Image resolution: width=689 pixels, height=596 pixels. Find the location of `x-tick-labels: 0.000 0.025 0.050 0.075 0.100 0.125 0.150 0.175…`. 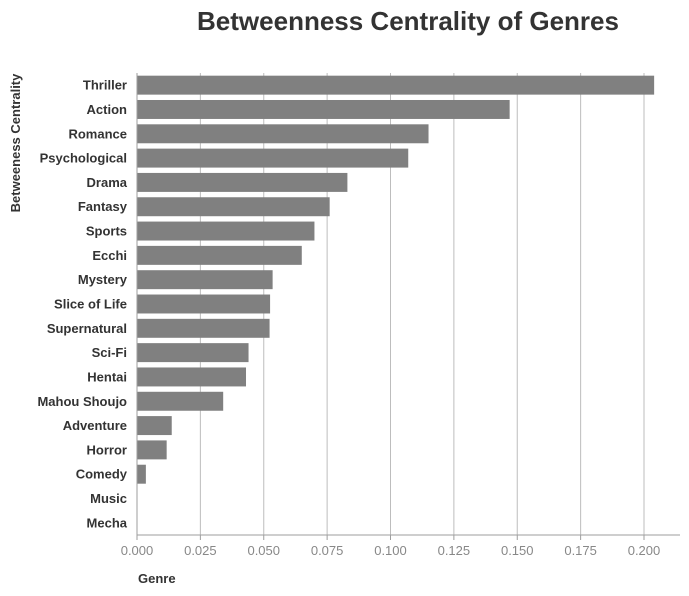

x-tick-labels: 0.000 0.025 0.050 0.075 0.100 0.125 0.150 0.175… is located at coordinates (391, 546).